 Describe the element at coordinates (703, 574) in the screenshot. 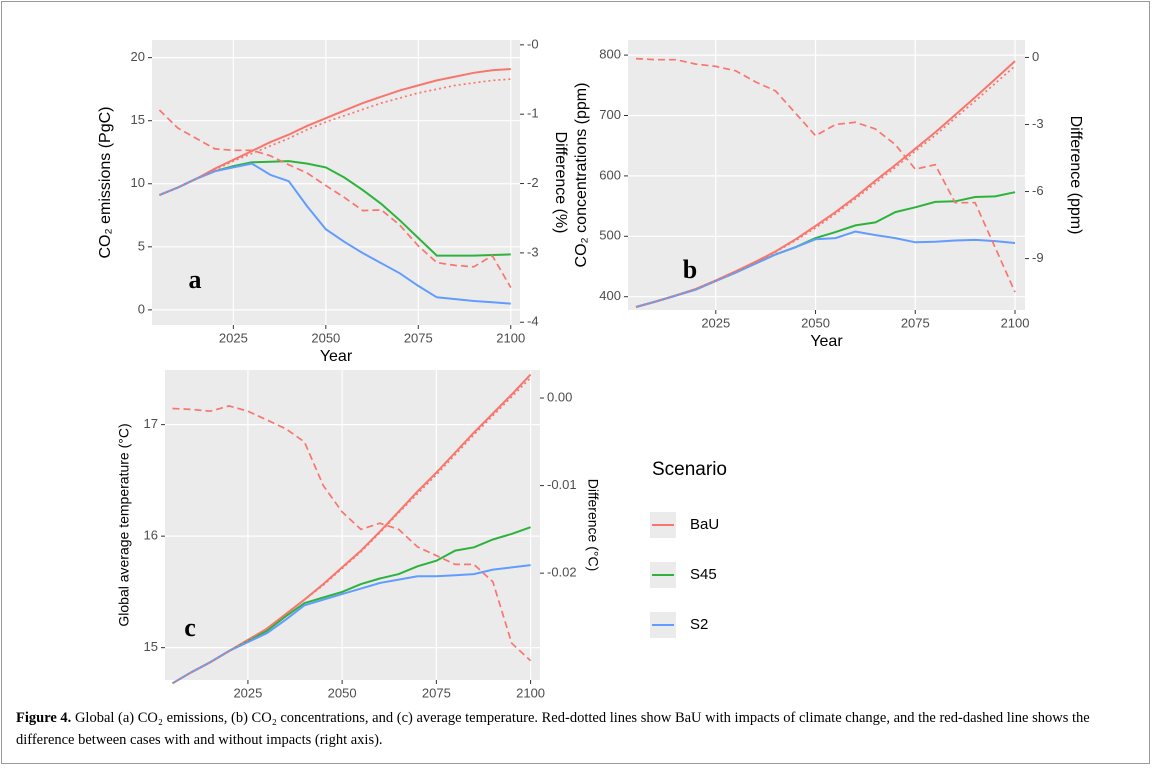

I see `legend-label: S45` at that location.